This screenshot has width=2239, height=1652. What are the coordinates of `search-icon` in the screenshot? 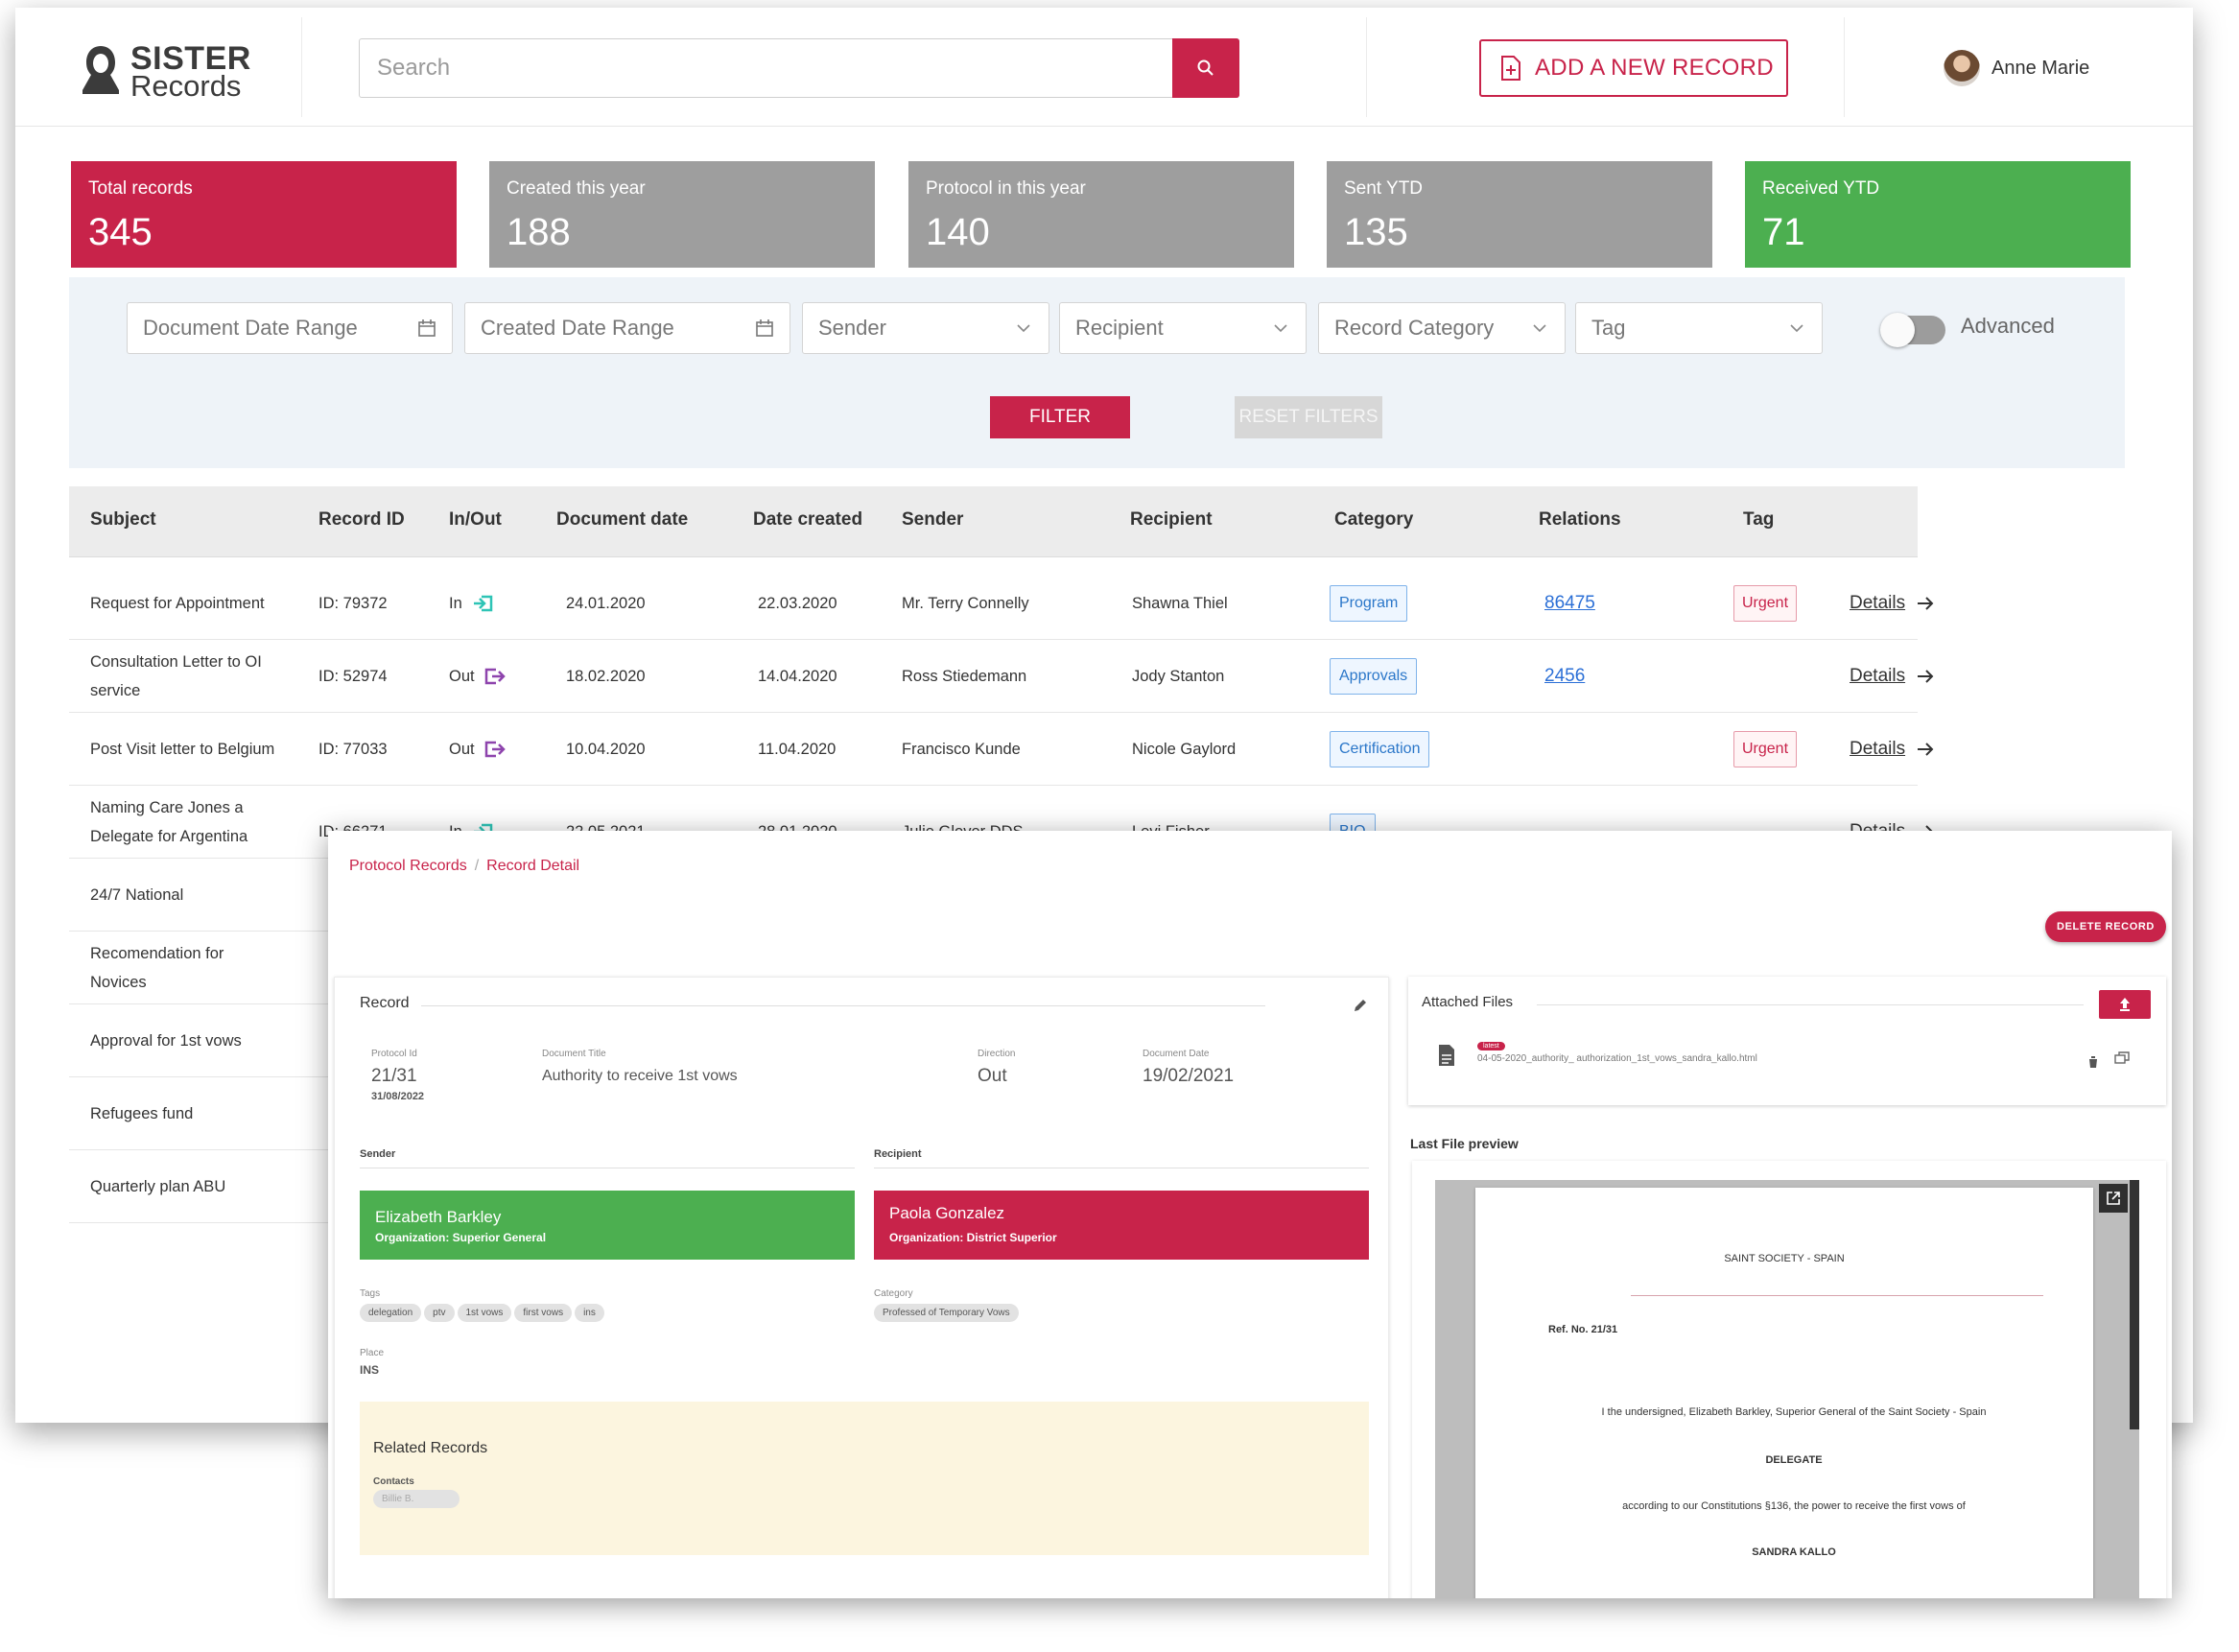 It's located at (1205, 67).